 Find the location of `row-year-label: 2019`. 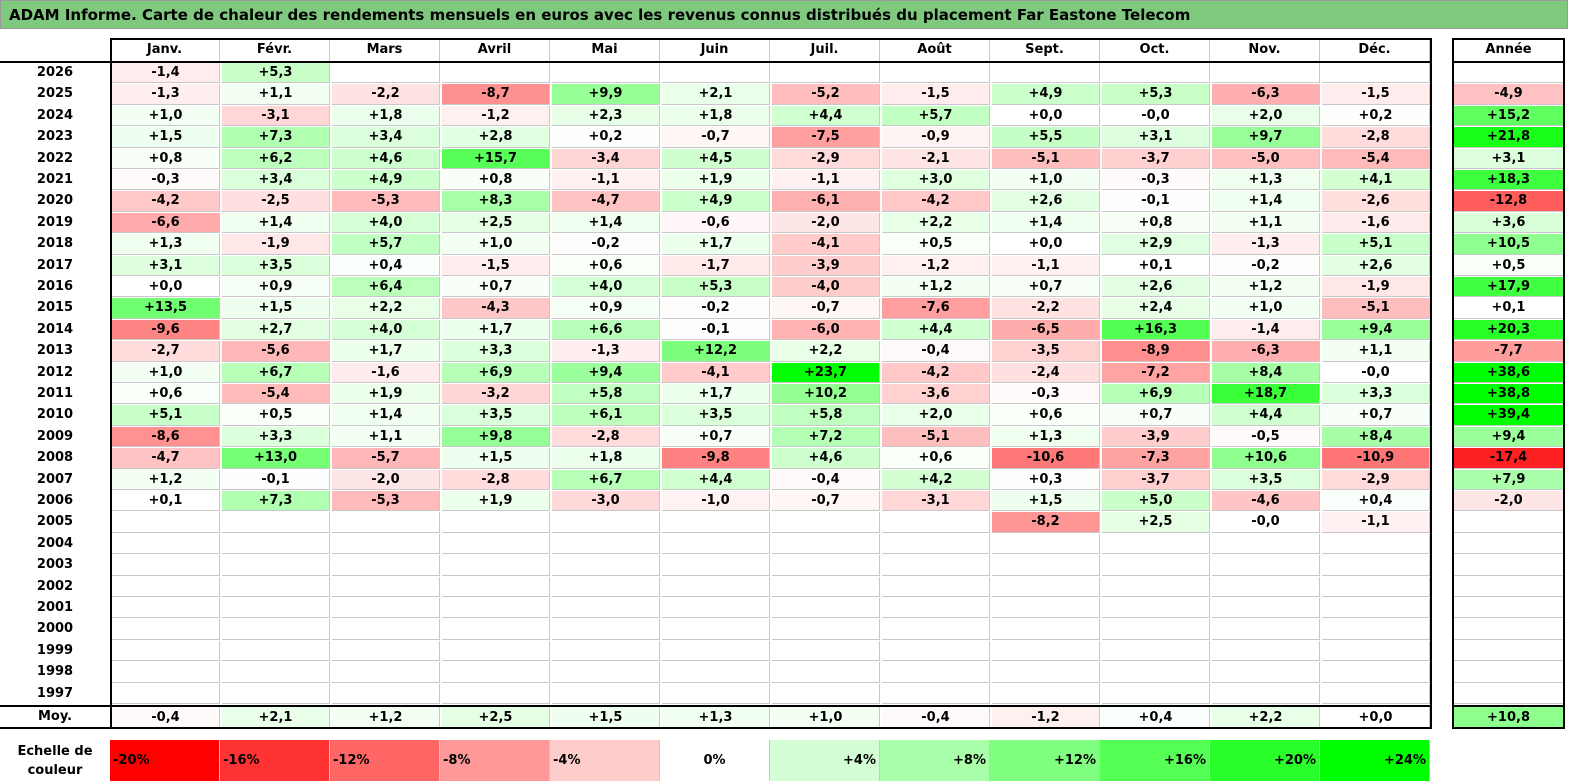

row-year-label: 2019 is located at coordinates (55, 222).